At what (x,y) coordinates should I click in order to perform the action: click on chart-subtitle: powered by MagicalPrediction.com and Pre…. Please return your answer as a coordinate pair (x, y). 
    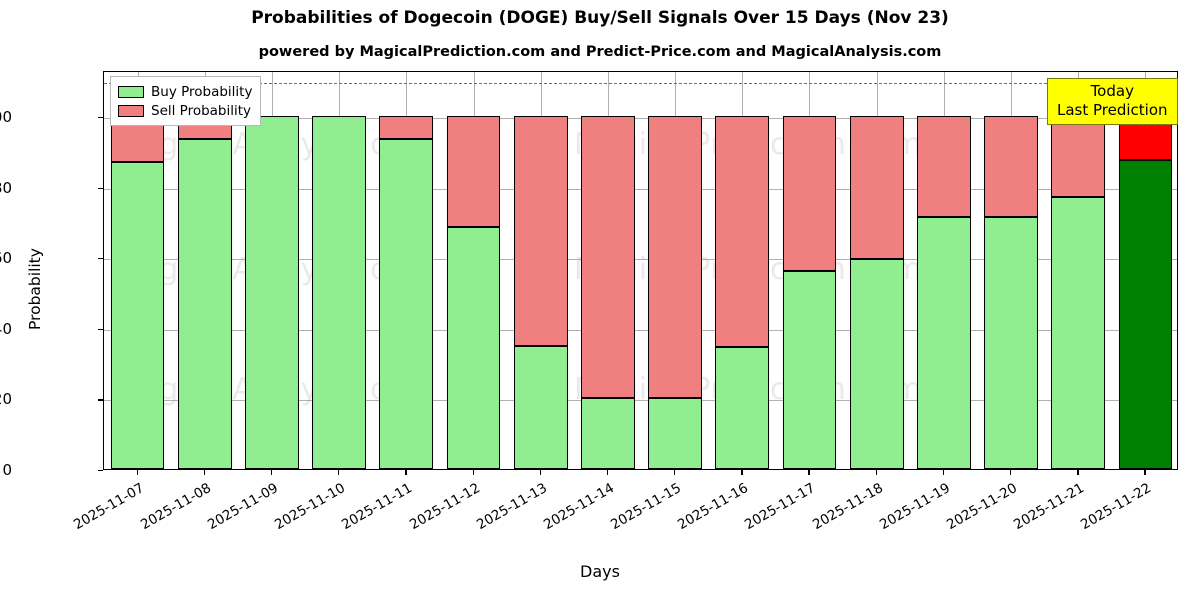
    Looking at the image, I should click on (600, 52).